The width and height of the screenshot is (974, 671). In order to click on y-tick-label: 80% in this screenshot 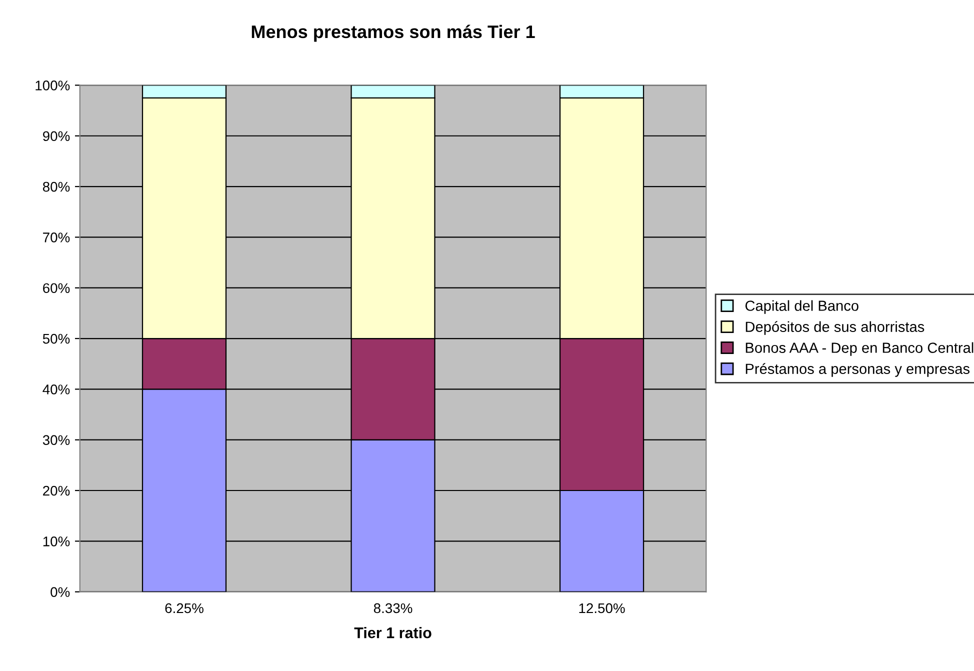, I will do `click(56, 187)`.